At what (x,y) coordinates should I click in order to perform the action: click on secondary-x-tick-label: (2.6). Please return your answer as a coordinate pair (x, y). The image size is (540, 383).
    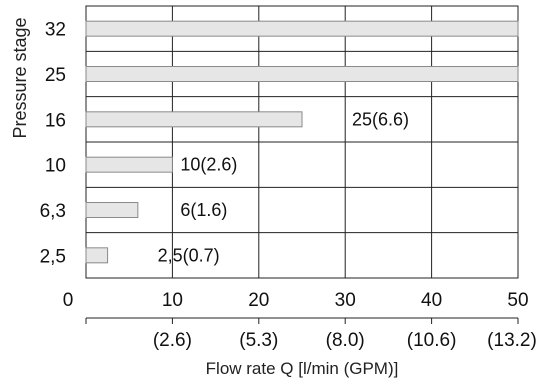
    Looking at the image, I should click on (172, 340).